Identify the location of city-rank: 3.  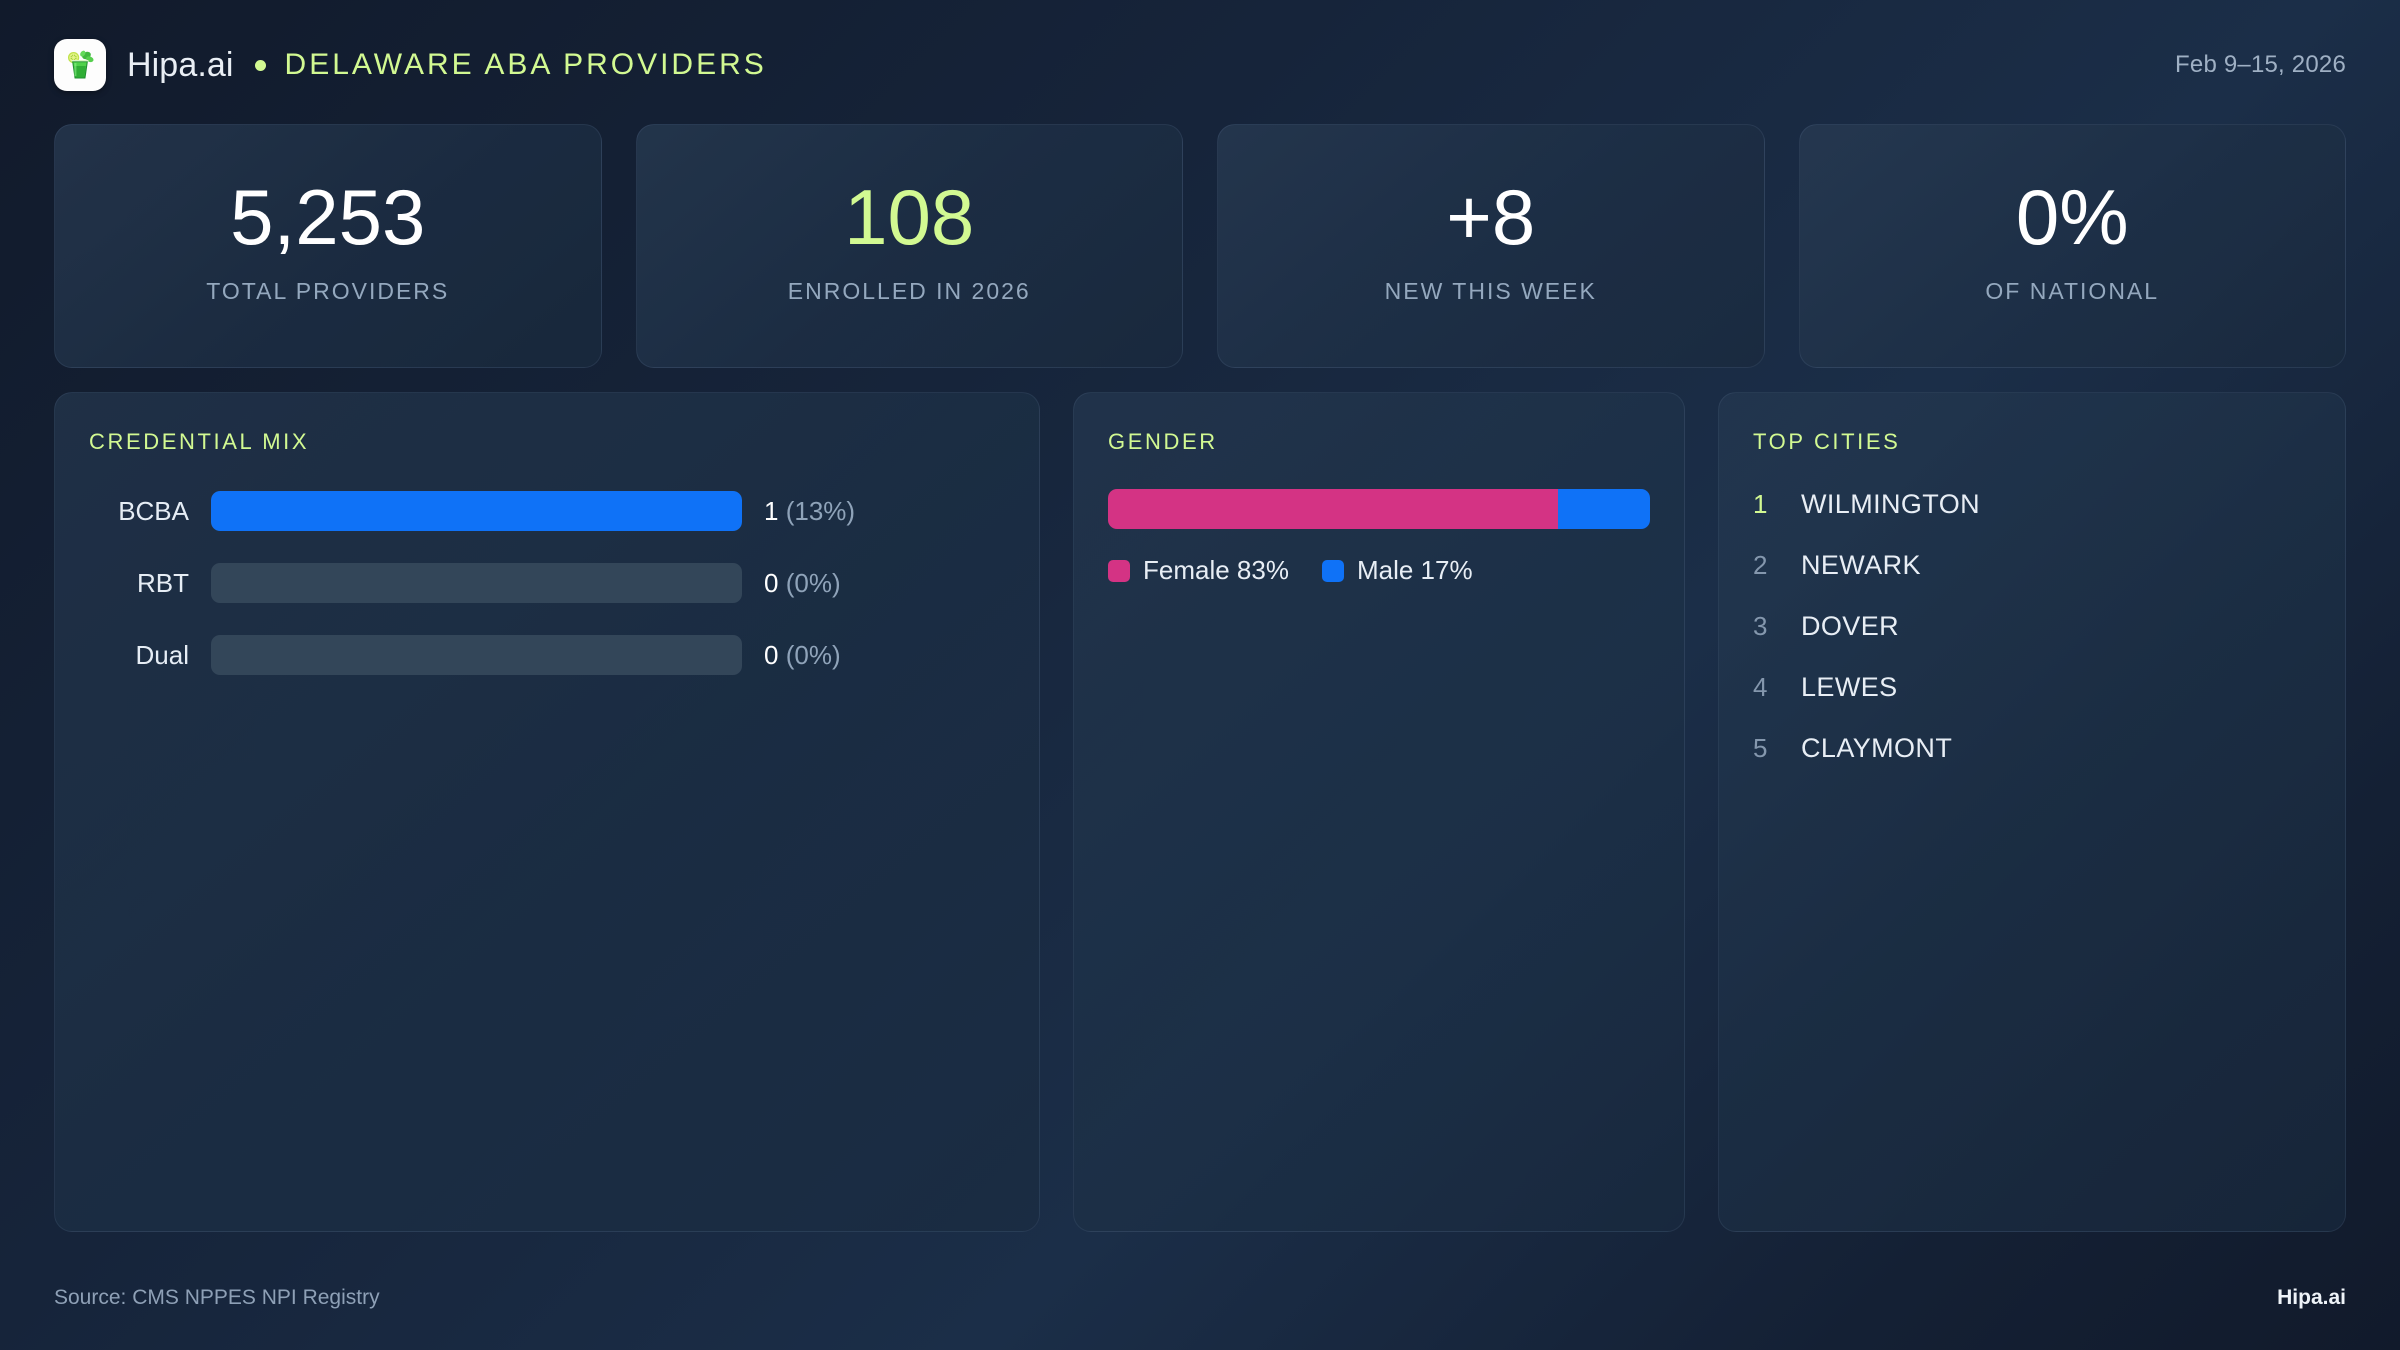
(1760, 626).